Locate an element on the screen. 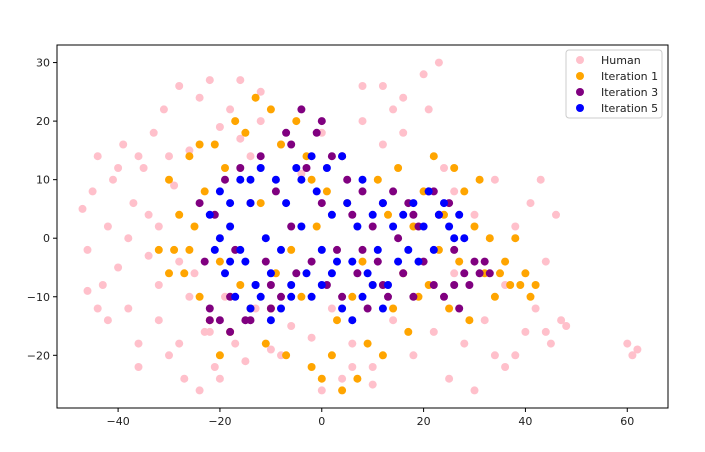 The image size is (705, 452). legend-label: Iteration 5 is located at coordinates (629, 108).